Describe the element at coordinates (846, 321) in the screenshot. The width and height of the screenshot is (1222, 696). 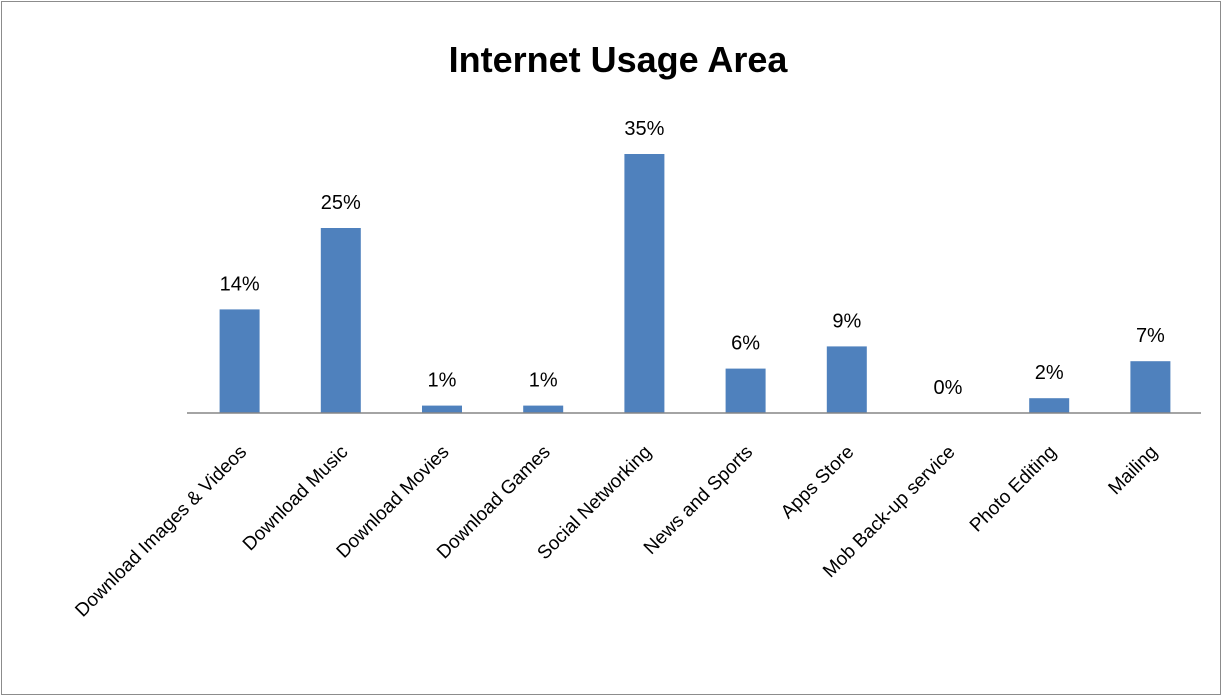
I see `data-label: 9%` at that location.